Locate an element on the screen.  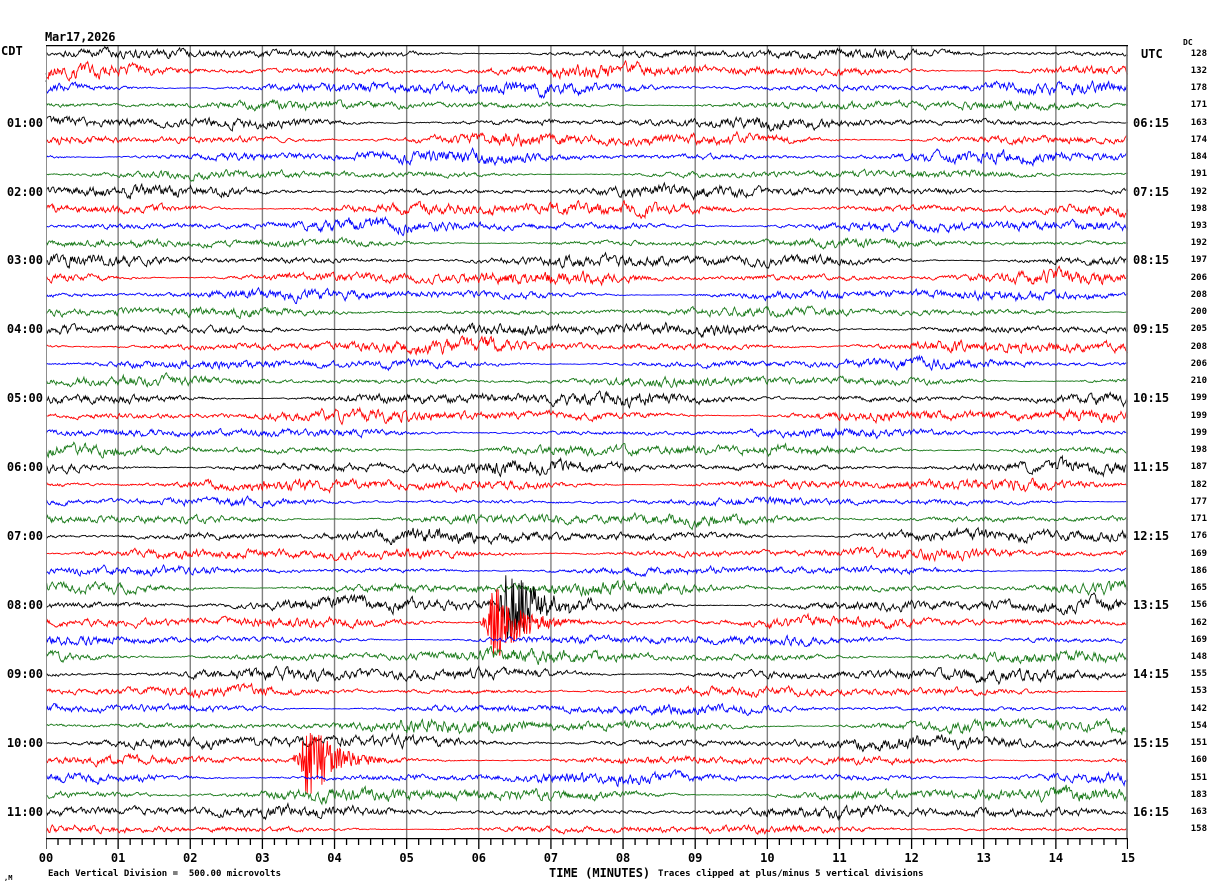
dc-value-row-9: 198 is located at coordinates (1198, 208).